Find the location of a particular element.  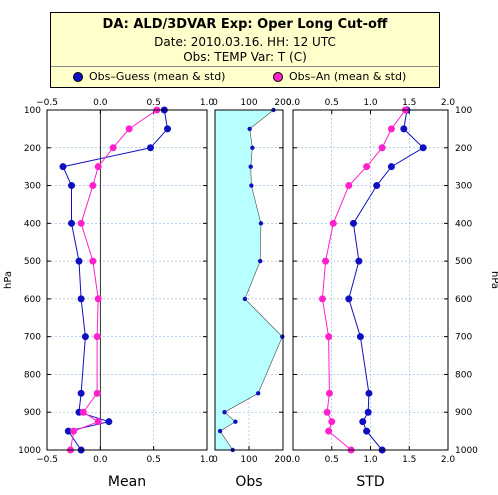

x-tick-label-top-obs: 200 is located at coordinates (282, 103).